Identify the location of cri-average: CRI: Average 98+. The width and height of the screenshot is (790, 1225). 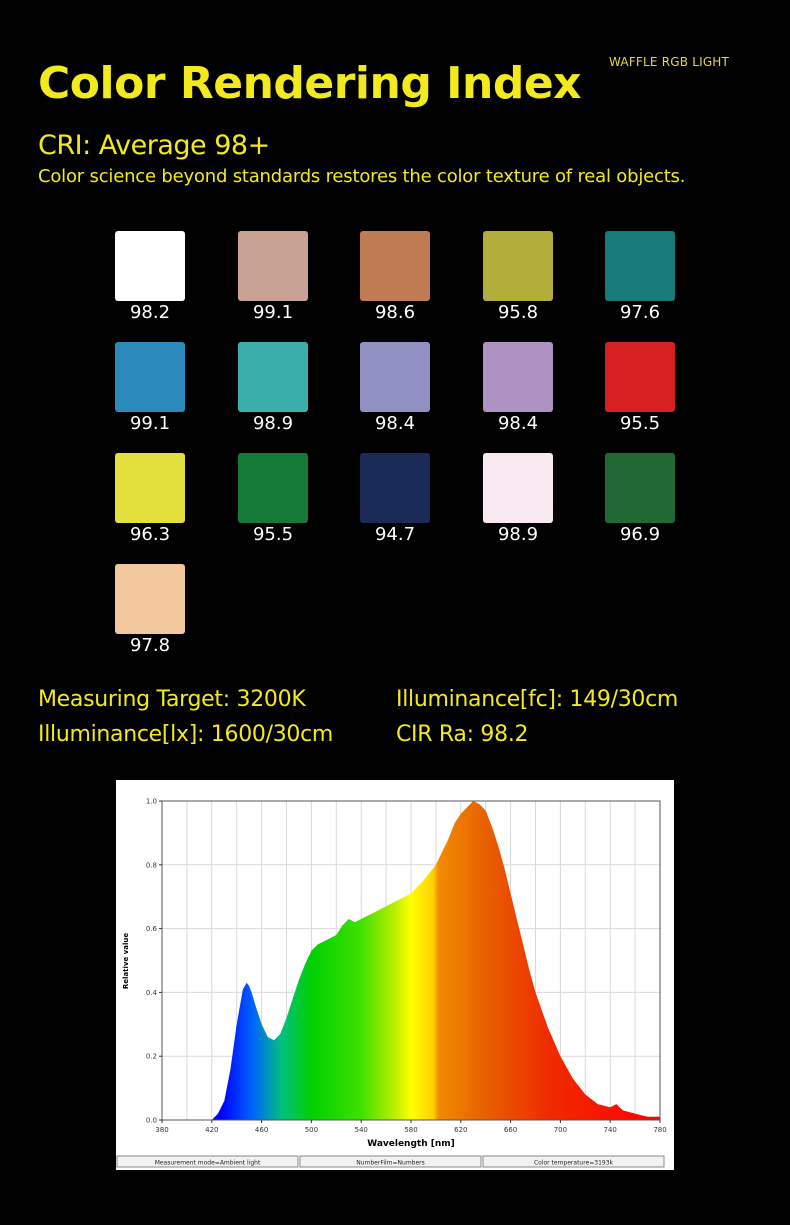
(154, 145).